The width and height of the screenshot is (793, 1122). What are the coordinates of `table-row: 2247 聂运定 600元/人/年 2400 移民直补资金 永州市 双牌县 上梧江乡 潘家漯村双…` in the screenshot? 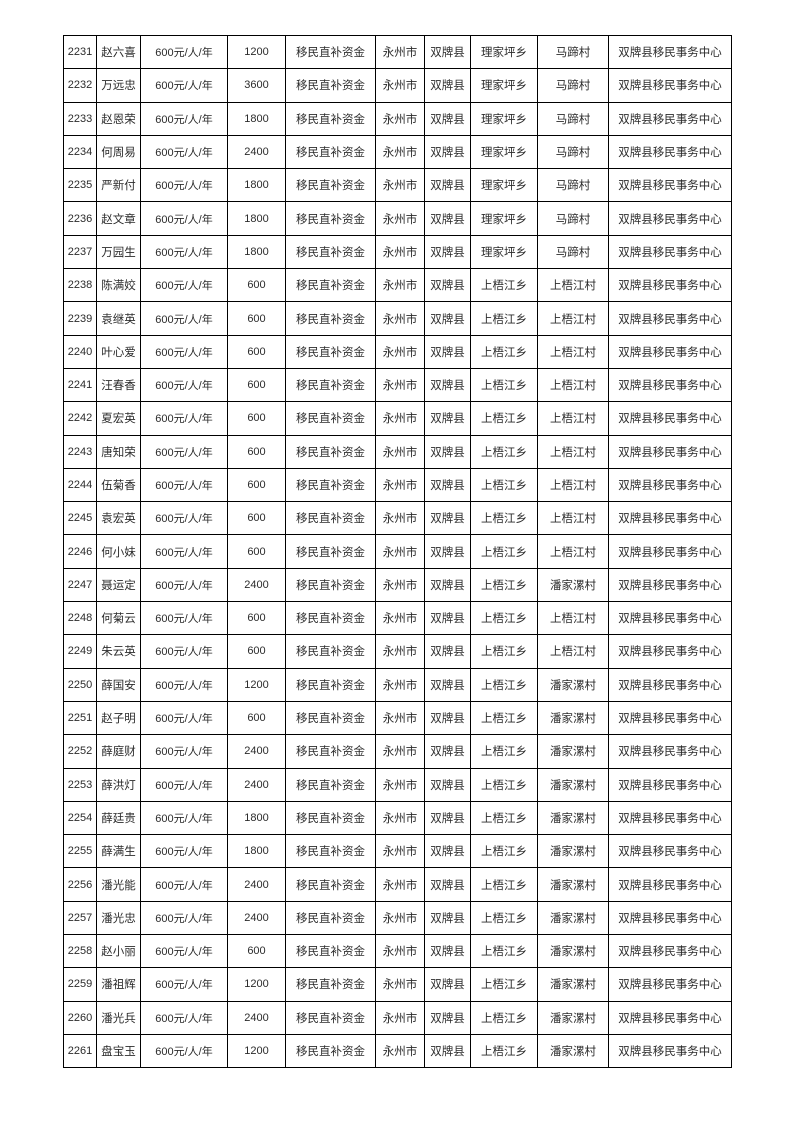 It's located at (397, 585).